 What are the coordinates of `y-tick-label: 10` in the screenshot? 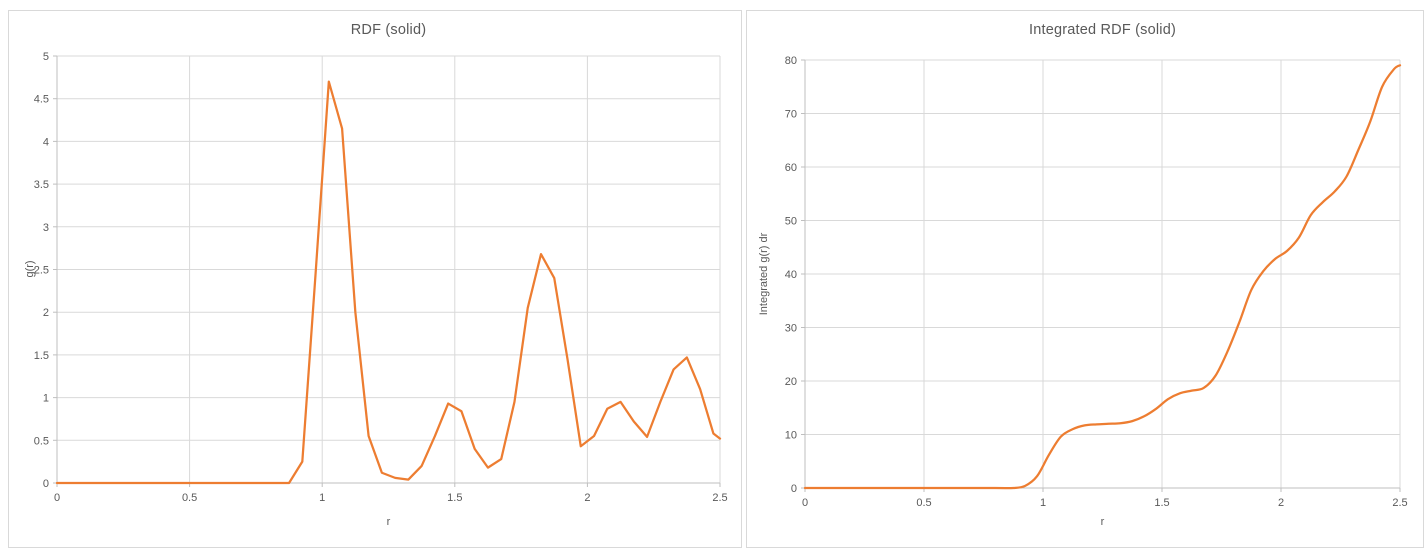 It's located at (791, 436).